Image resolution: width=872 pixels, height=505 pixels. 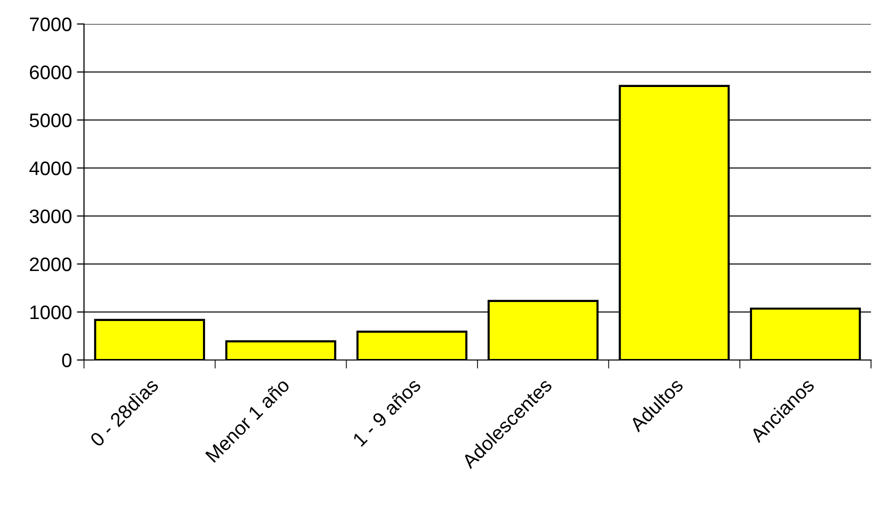 I want to click on y-tick-label: 6000, so click(x=51, y=72).